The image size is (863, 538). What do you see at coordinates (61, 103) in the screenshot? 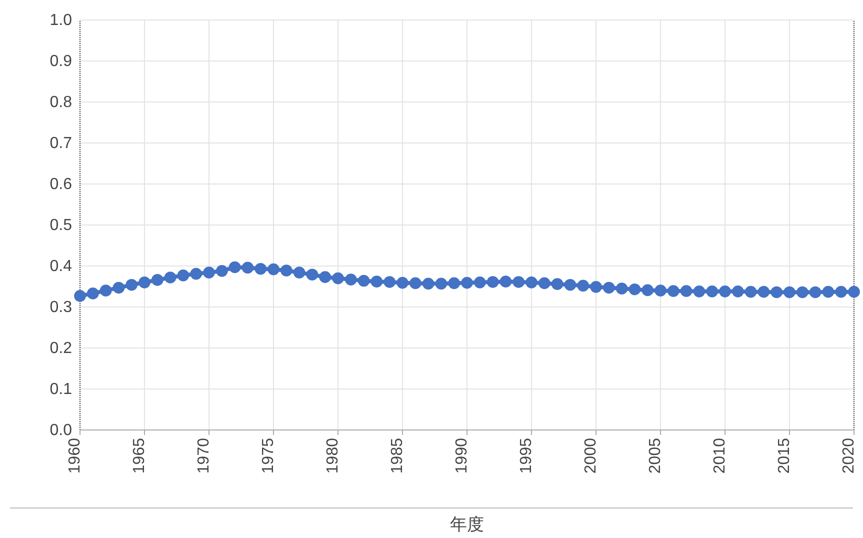
I see `y-tick-label: 0.8` at bounding box center [61, 103].